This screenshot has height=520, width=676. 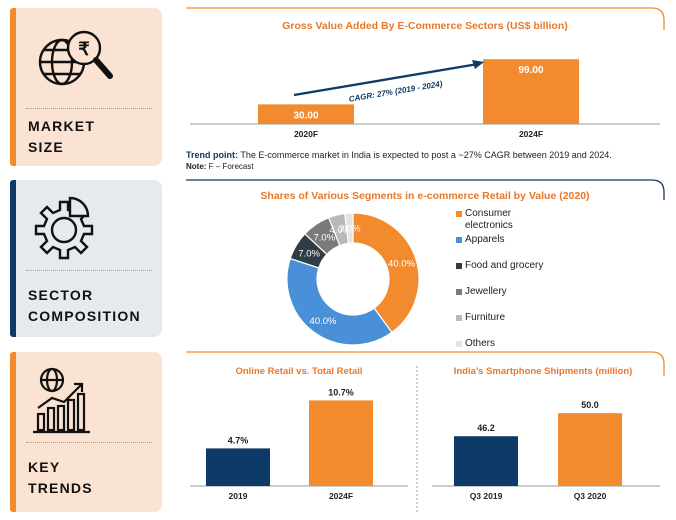 What do you see at coordinates (341, 392) in the screenshot?
I see `data-label: 10.7%` at bounding box center [341, 392].